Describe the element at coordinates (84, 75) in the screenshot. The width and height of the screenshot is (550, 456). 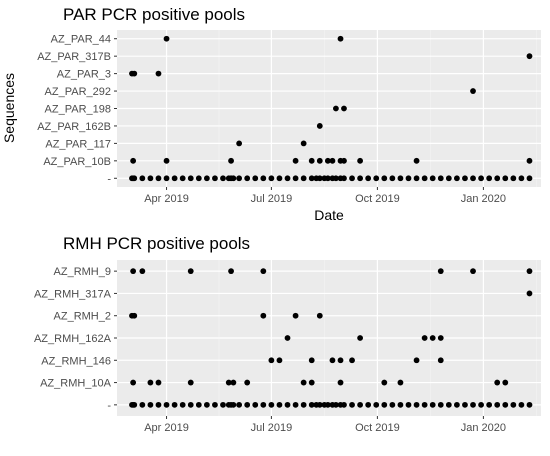
I see `y-tick-label-az-par-3: AZ_PAR_3` at that location.